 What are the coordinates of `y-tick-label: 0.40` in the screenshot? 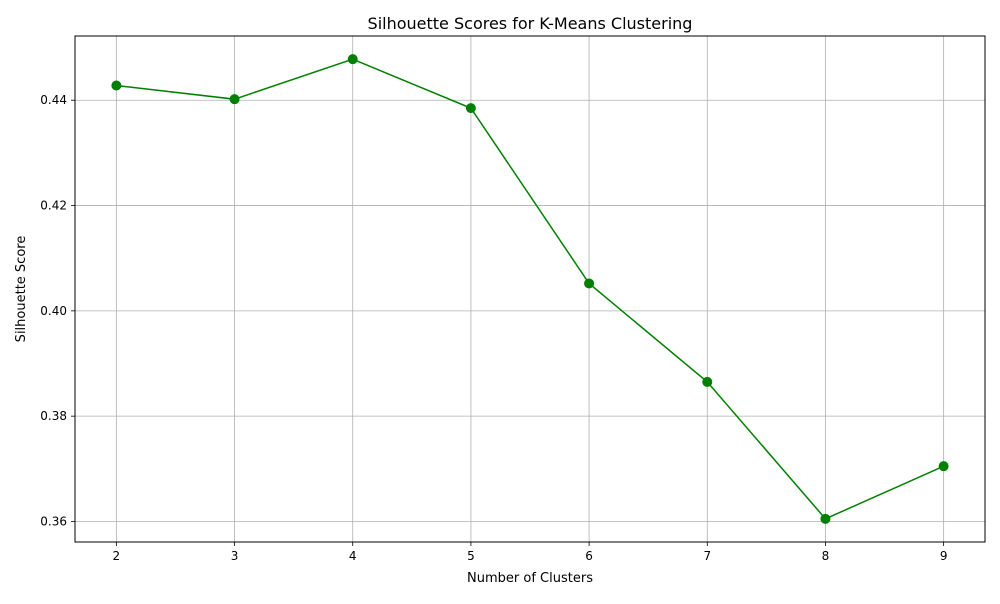 It's located at (53, 311).